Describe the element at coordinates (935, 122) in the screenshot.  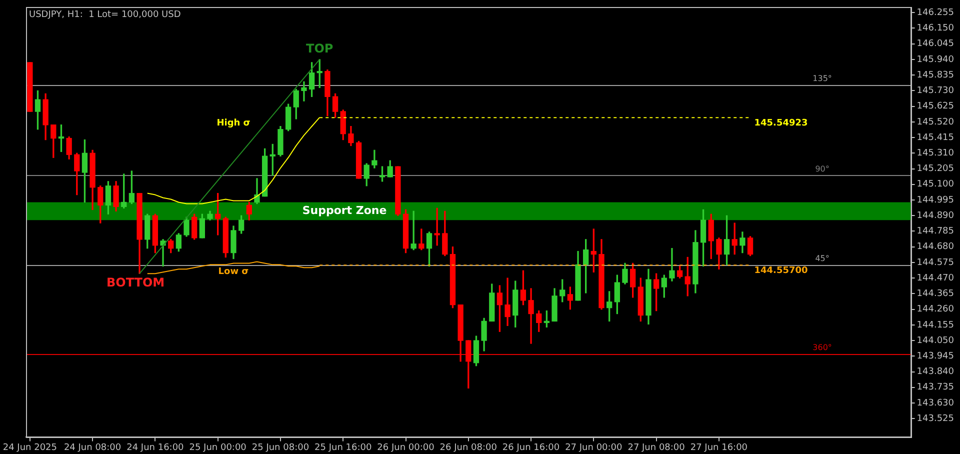
I see `y-tick-label: 145.520` at that location.